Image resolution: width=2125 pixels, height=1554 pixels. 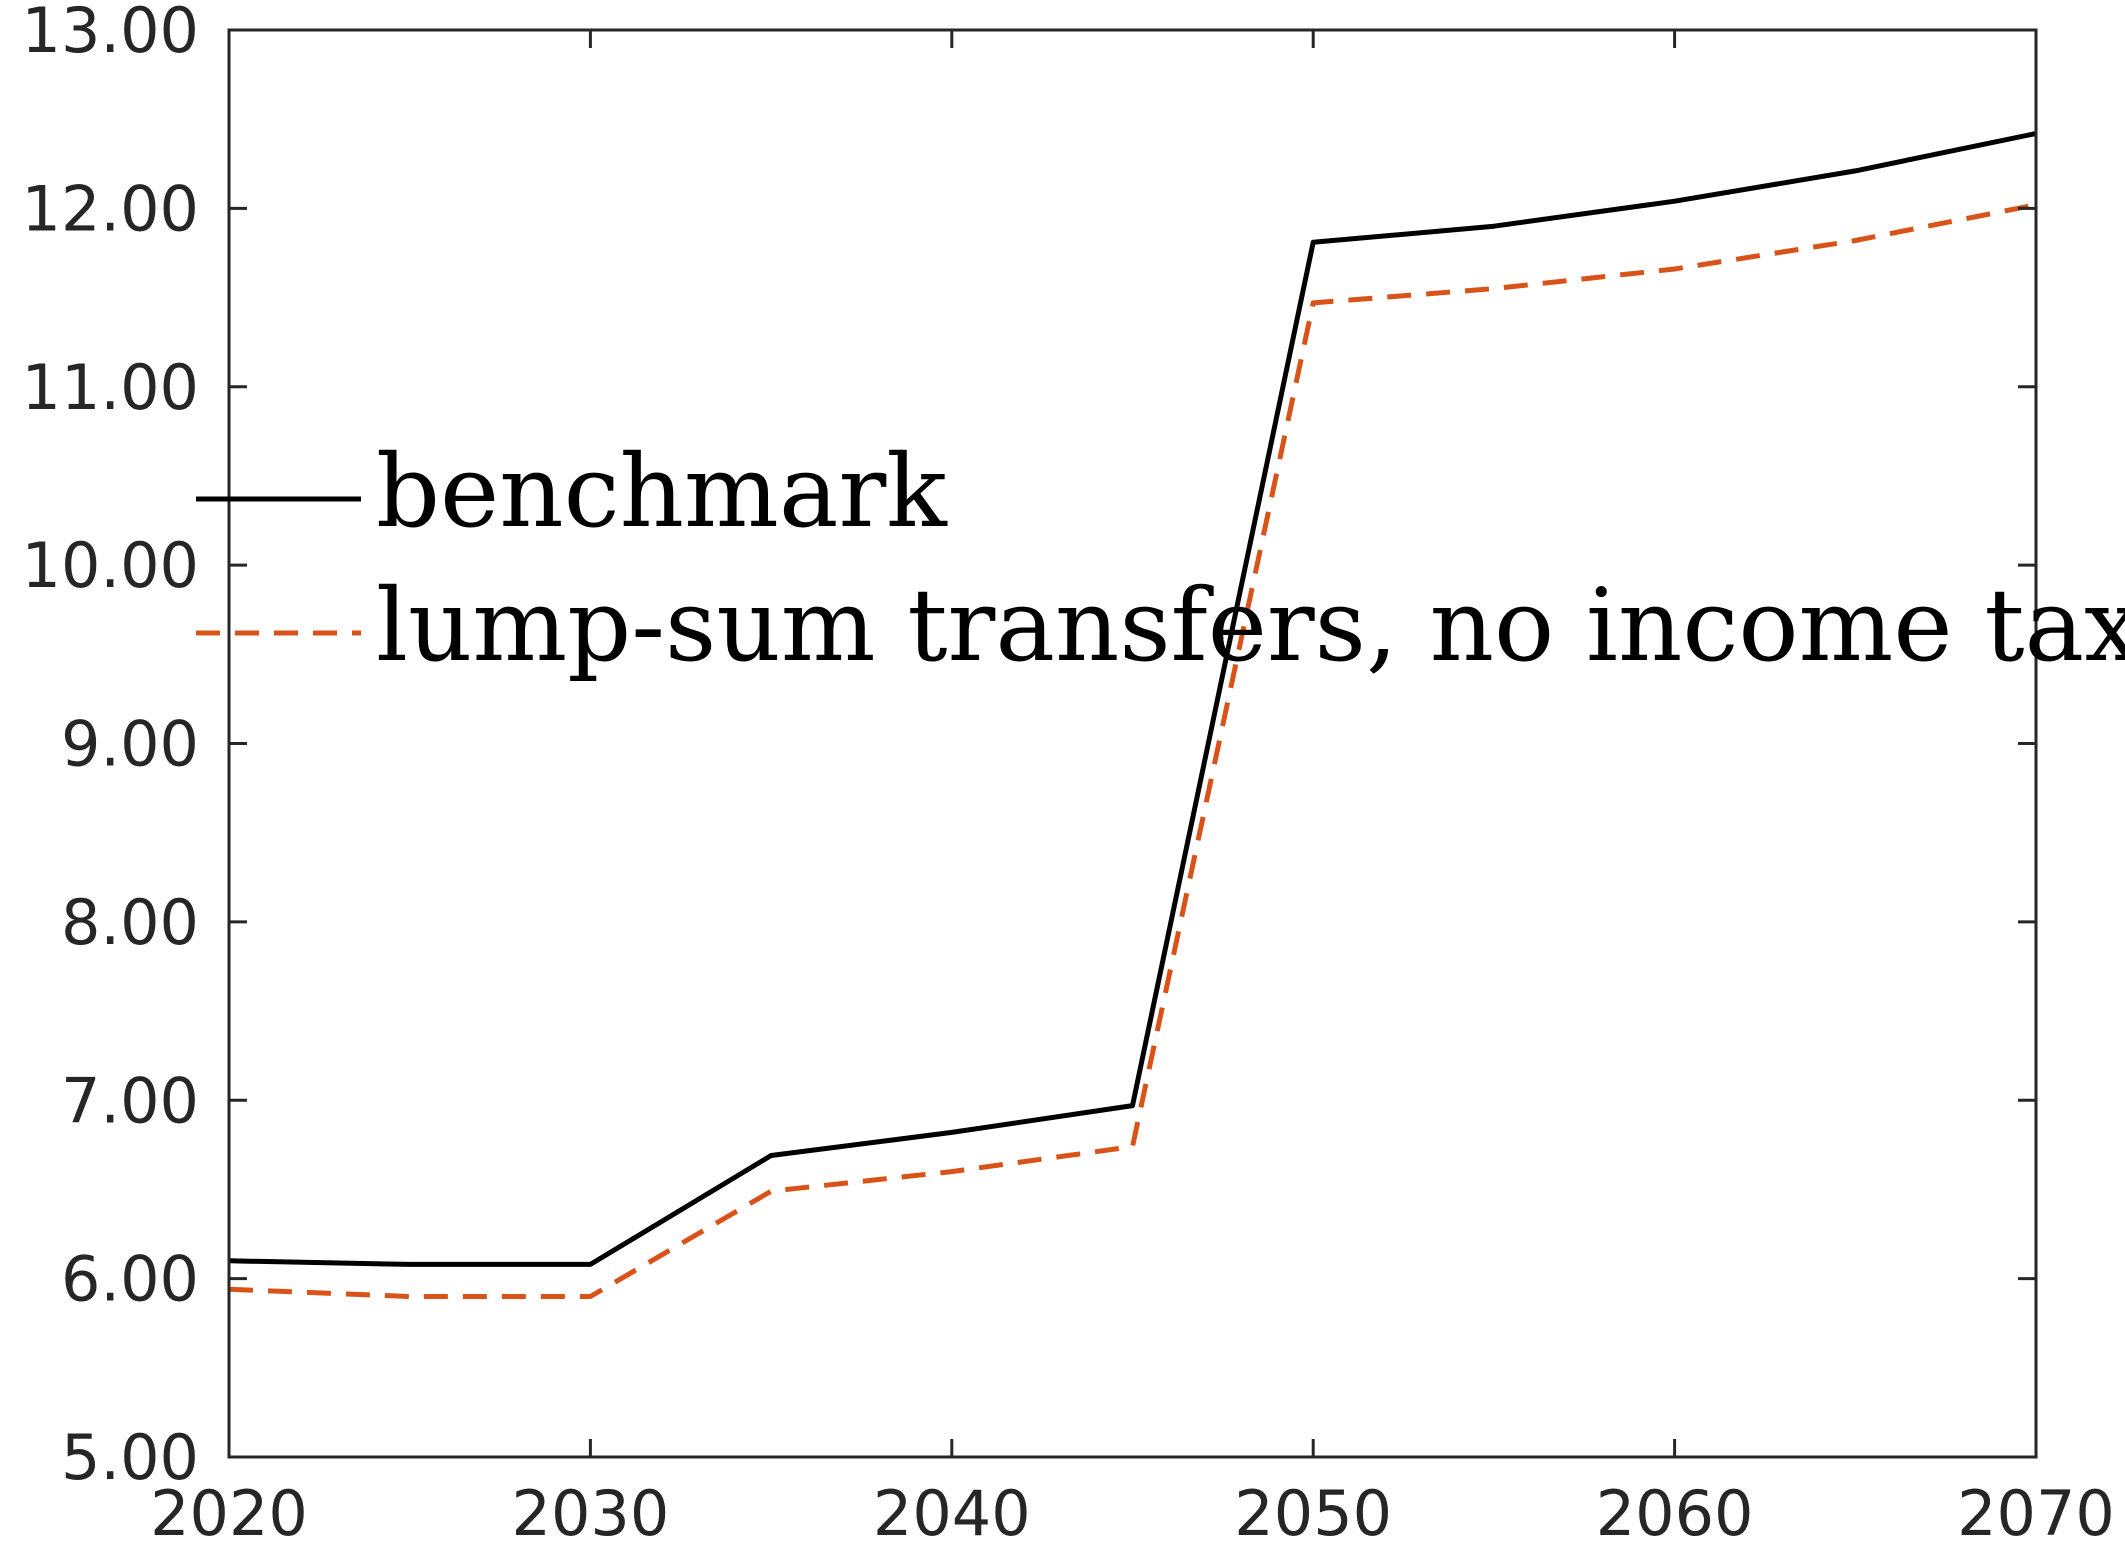 What do you see at coordinates (130, 1279) in the screenshot?
I see `y-tick-label: 6.00` at bounding box center [130, 1279].